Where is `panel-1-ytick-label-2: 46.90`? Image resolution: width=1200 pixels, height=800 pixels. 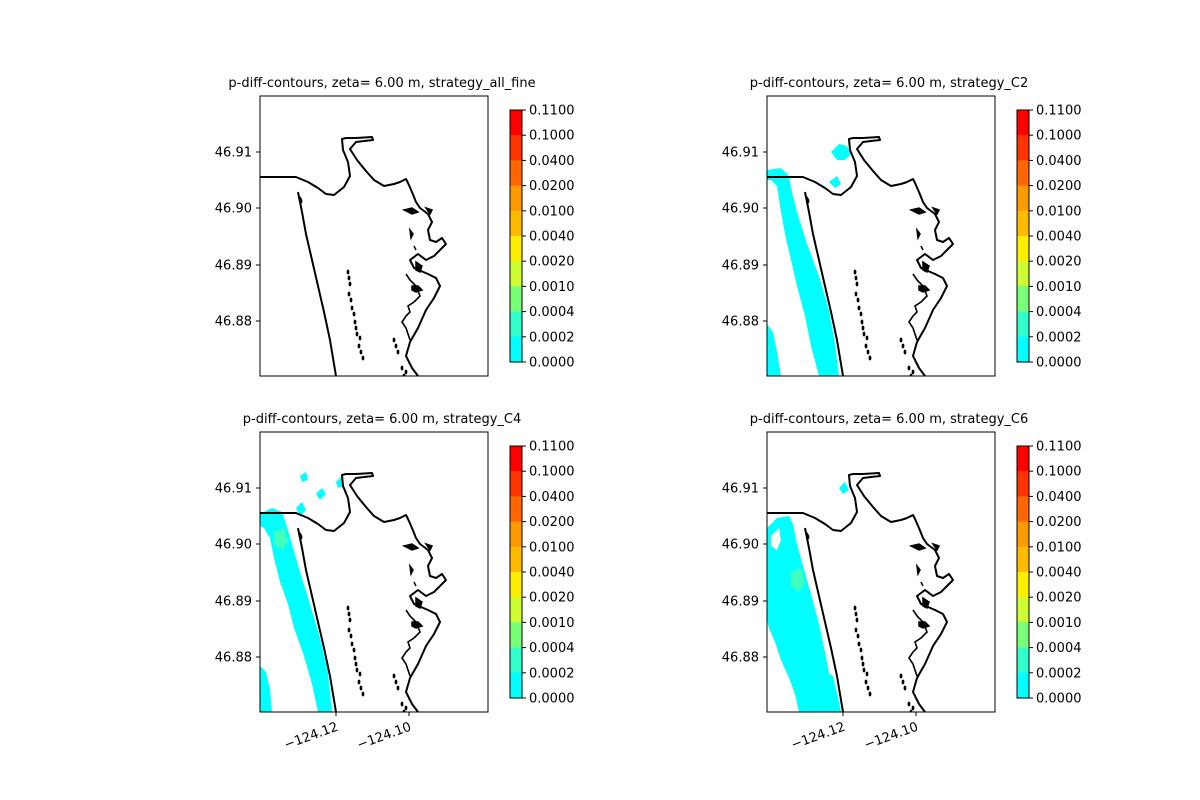 panel-1-ytick-label-2: 46.90 is located at coordinates (233, 209).